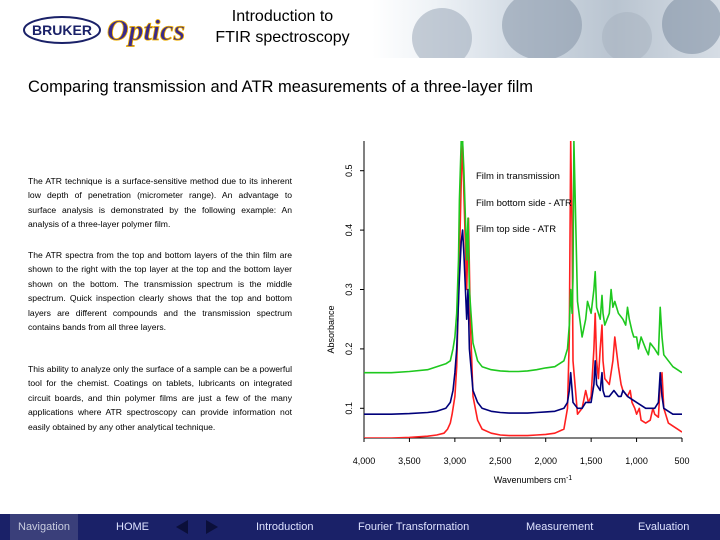  I want to click on logo-brand: BRUKER, so click(62, 30).